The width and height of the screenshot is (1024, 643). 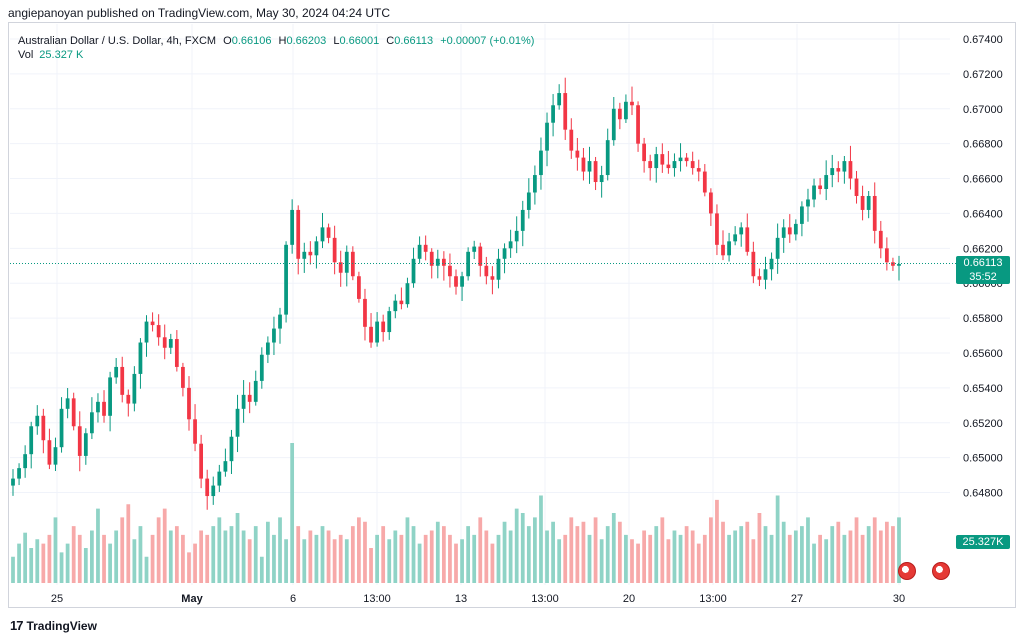 What do you see at coordinates (61, 625) in the screenshot?
I see `brand-name: TradingView` at bounding box center [61, 625].